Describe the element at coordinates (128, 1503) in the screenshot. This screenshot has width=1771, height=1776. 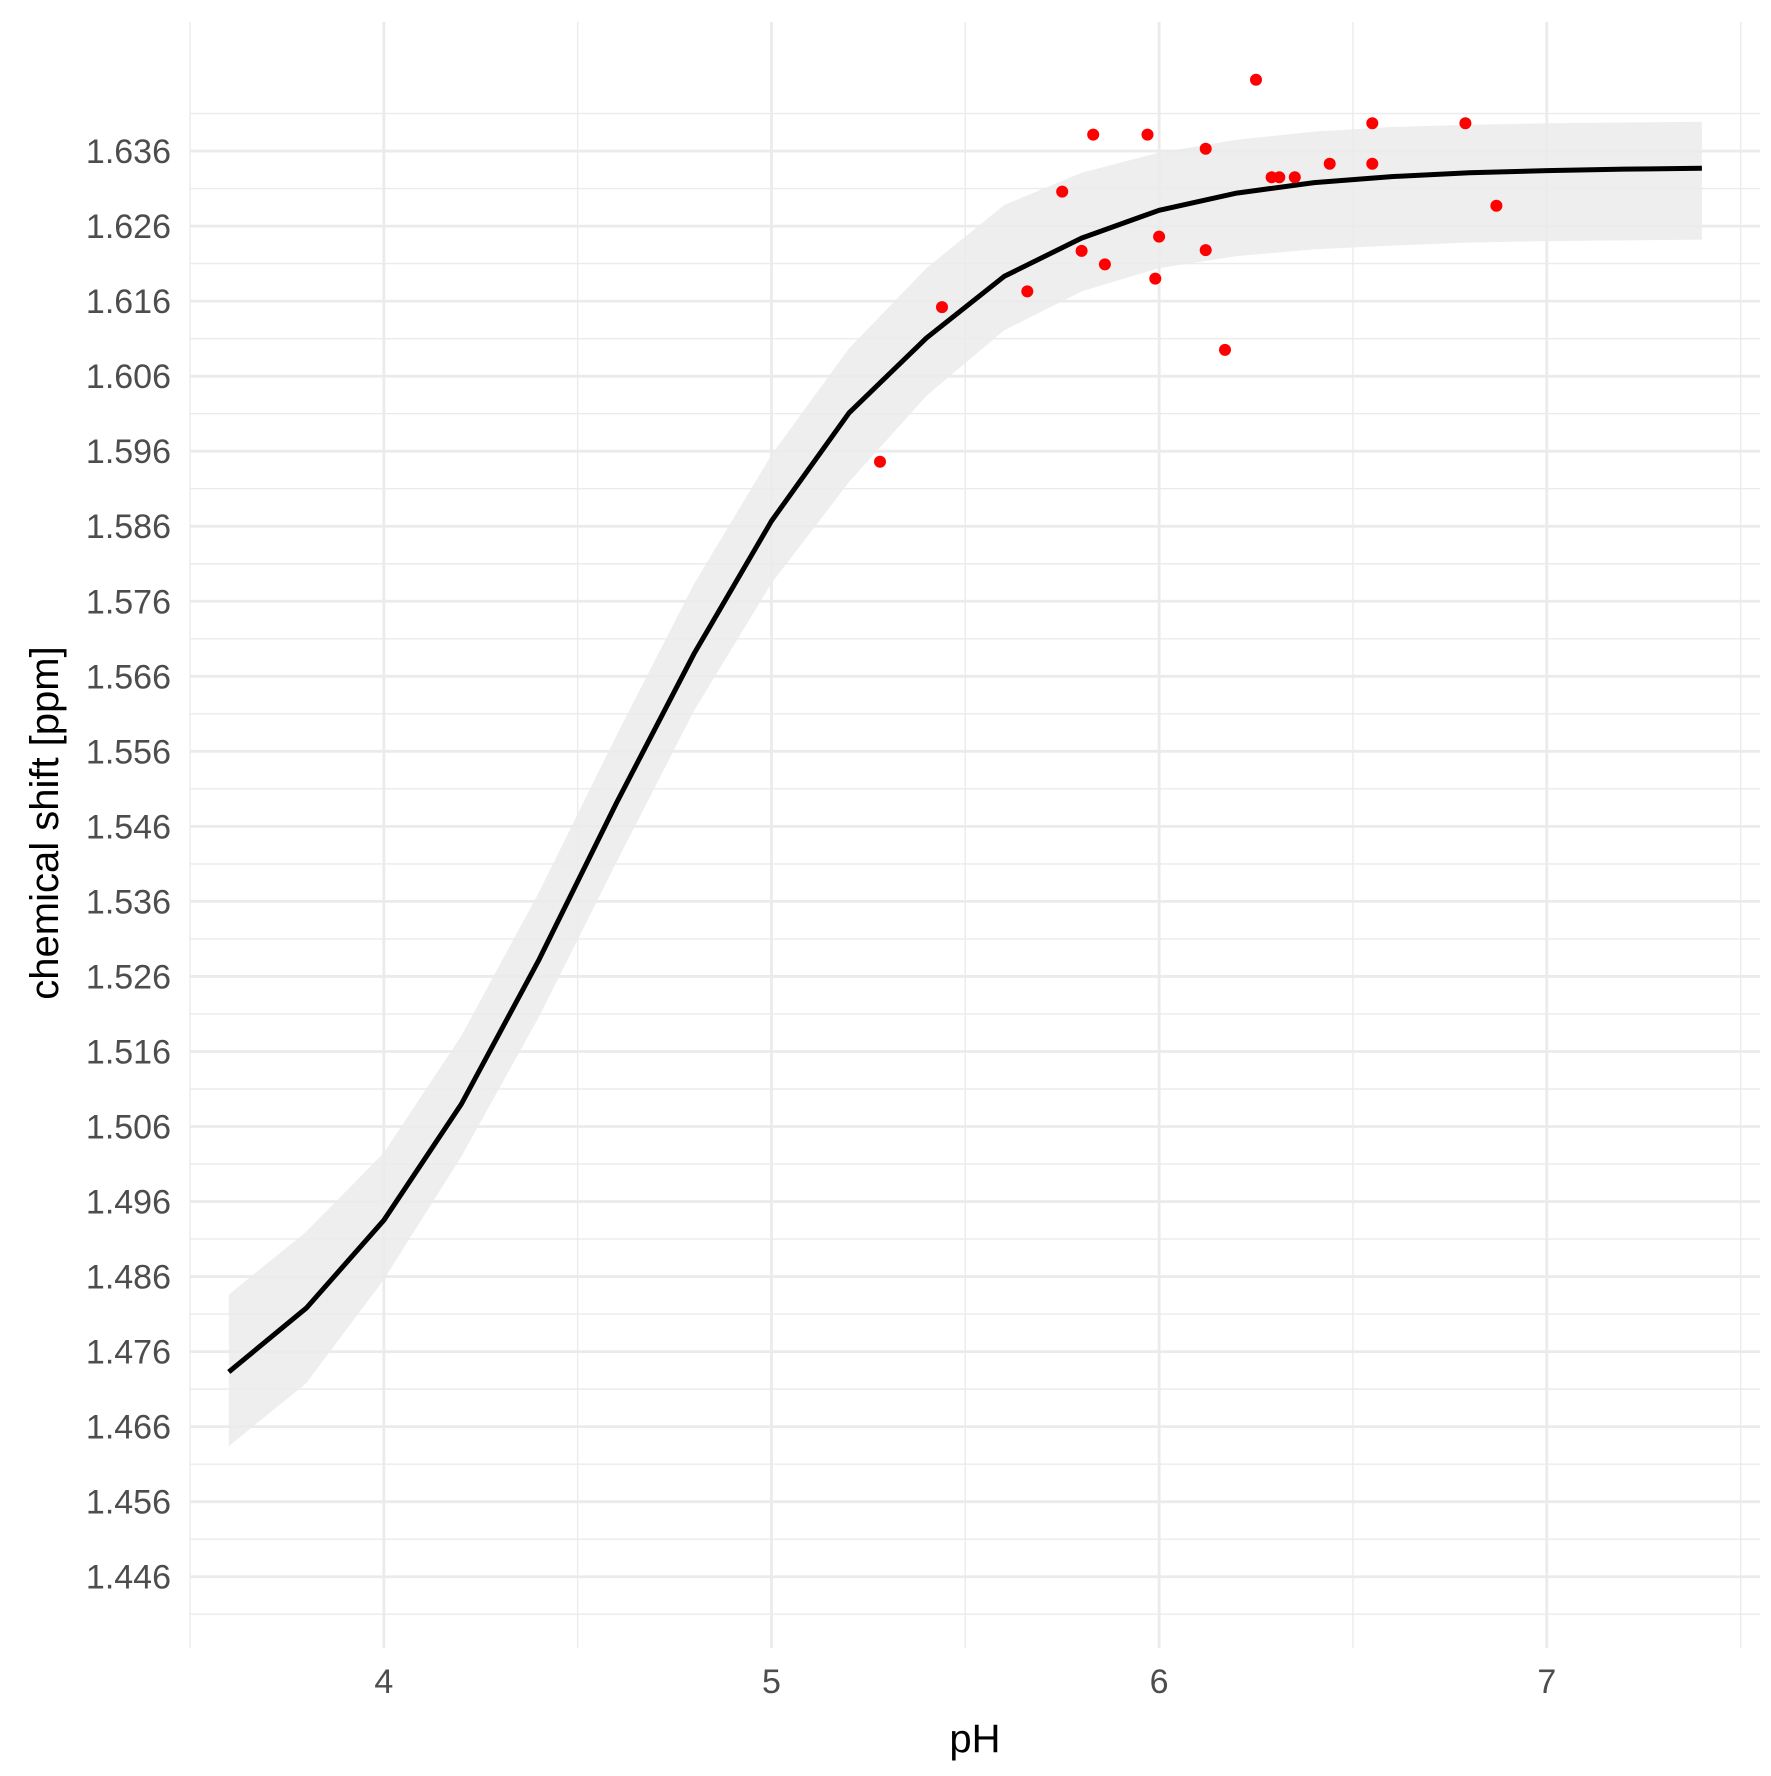
I see `y-tick-label: 1.456` at that location.